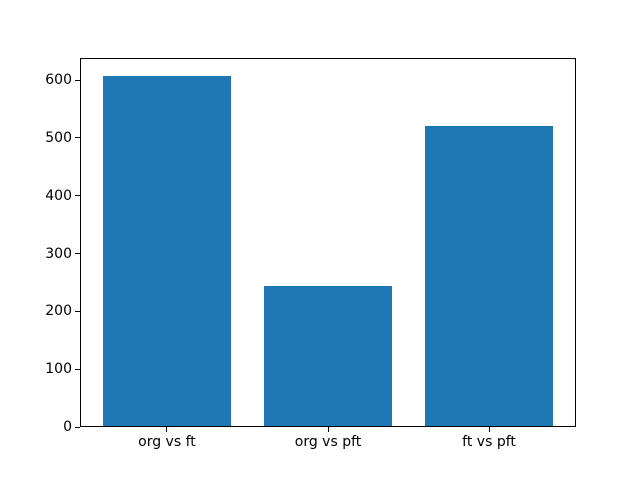 The image size is (640, 480). I want to click on bar-org-vs-ft, so click(167, 251).